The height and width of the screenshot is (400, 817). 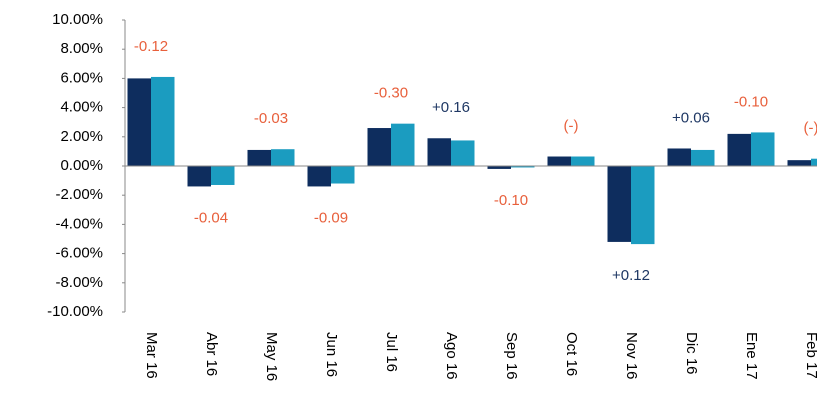 I want to click on y-tick-label: 4.00%, so click(x=81, y=107).